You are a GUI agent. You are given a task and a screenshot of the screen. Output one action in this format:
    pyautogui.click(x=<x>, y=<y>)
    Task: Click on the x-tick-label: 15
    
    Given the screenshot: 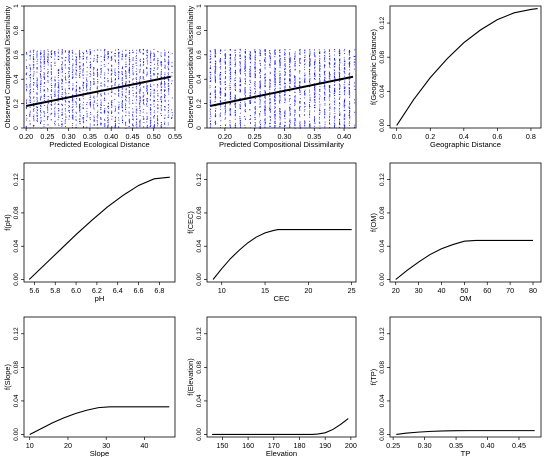 What is the action you would take?
    pyautogui.click(x=265, y=290)
    